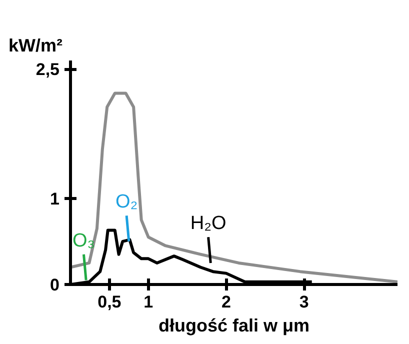 The image size is (409, 344). I want to click on x-axis-title: długość fali w μm, so click(234, 326).